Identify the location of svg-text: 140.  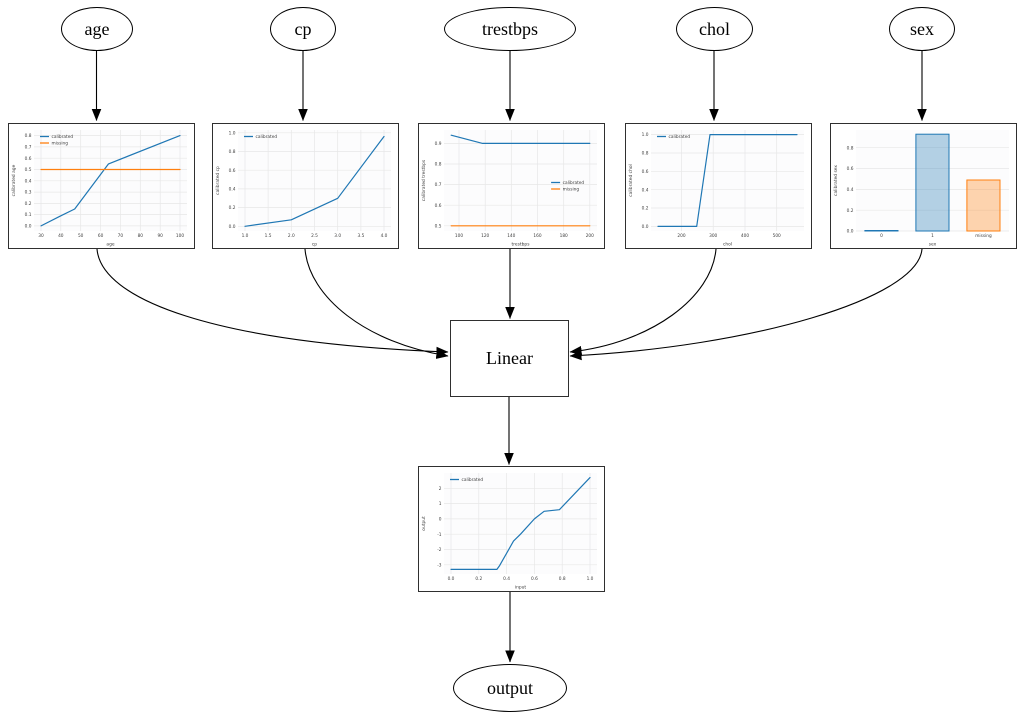
(511, 236).